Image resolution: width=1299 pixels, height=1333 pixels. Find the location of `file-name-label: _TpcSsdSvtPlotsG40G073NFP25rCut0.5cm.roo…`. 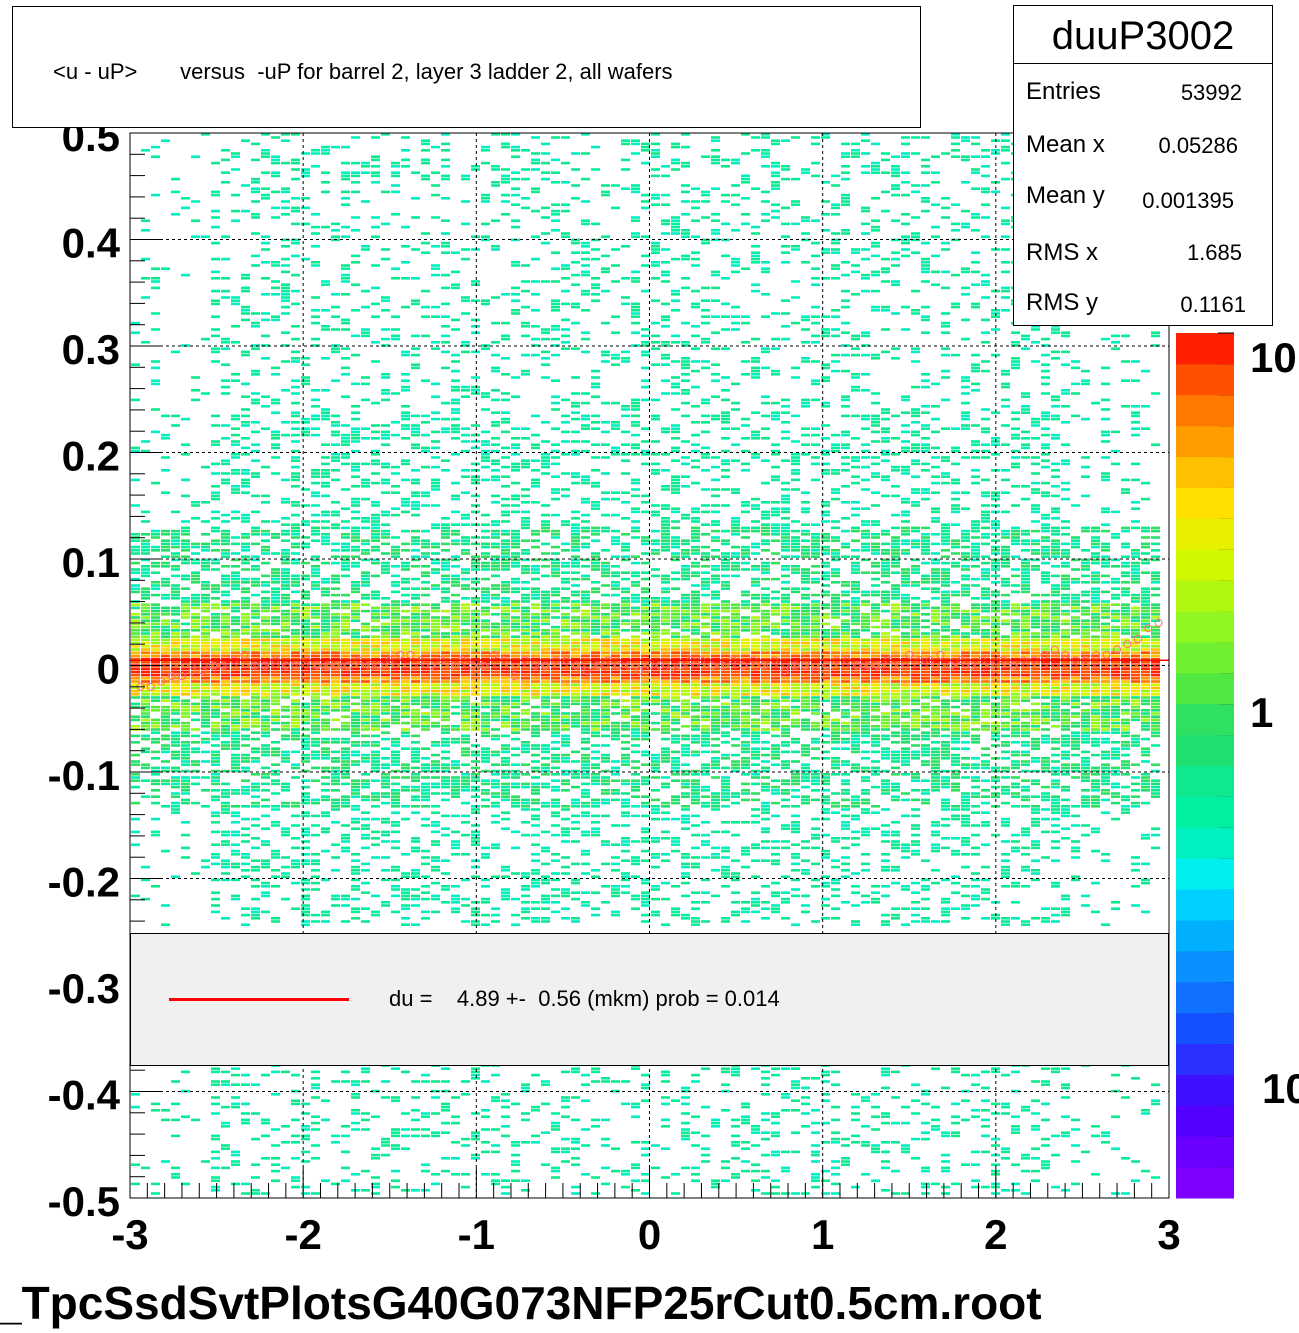

file-name-label: _TpcSsdSvtPlotsG40G073NFP25rCut0.5cm.roo… is located at coordinates (521, 1303).